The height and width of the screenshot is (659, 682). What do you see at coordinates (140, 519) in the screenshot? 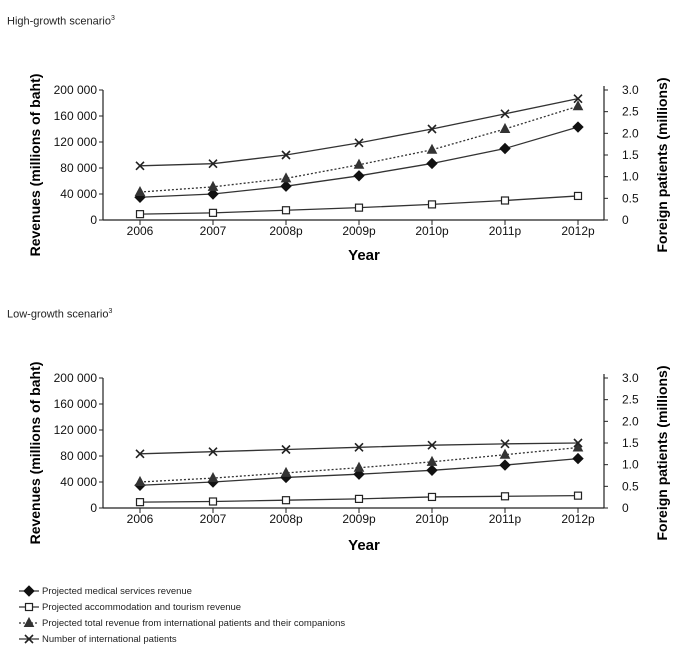
I see `x-tick-label: 2006` at bounding box center [140, 519].